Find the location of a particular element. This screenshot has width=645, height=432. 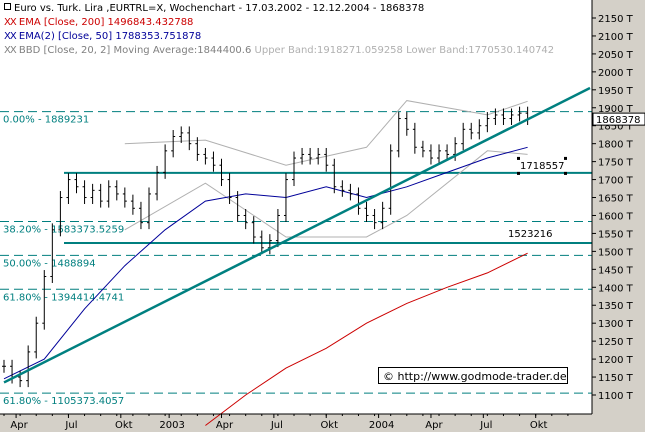

current-value-label: 1868378 is located at coordinates (618, 120).